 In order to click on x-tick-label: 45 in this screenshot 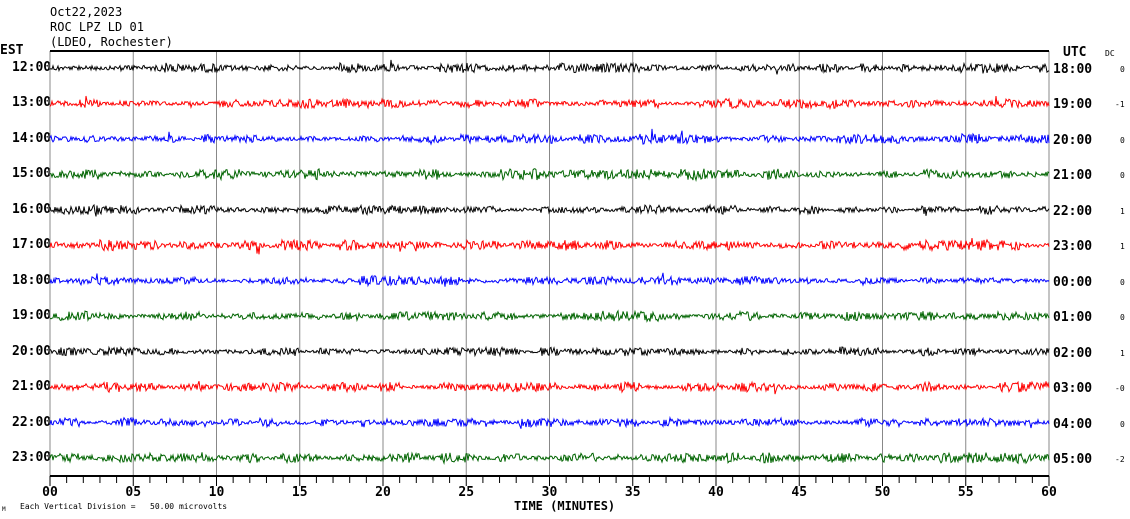, I will do `click(799, 492)`.